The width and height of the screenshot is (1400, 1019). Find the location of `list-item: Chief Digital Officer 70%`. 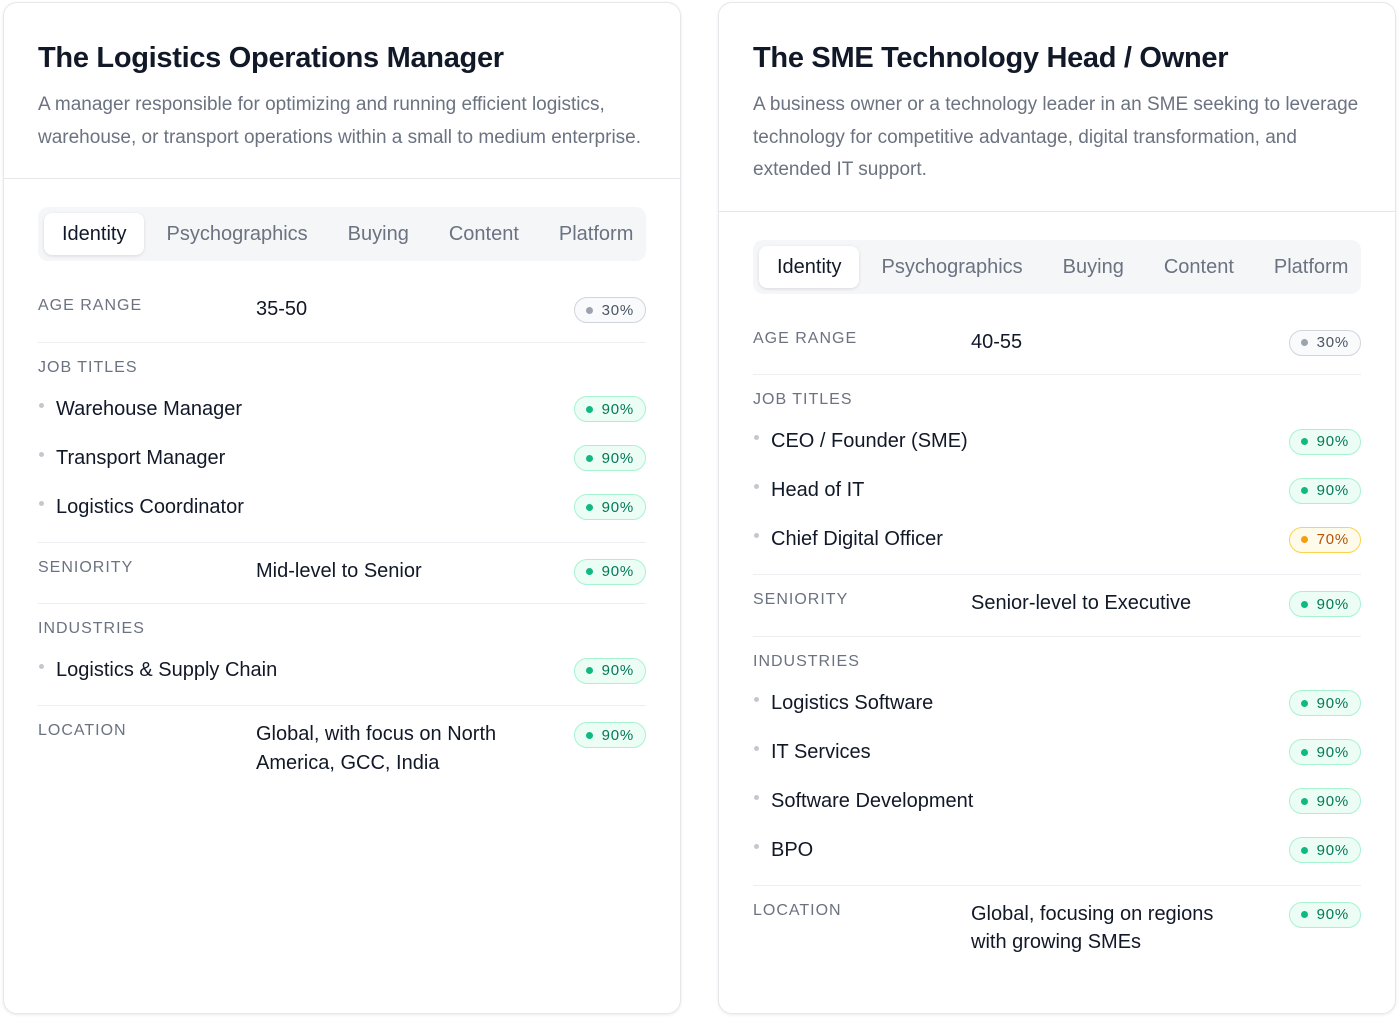

list-item: Chief Digital Officer 70% is located at coordinates (1057, 539).